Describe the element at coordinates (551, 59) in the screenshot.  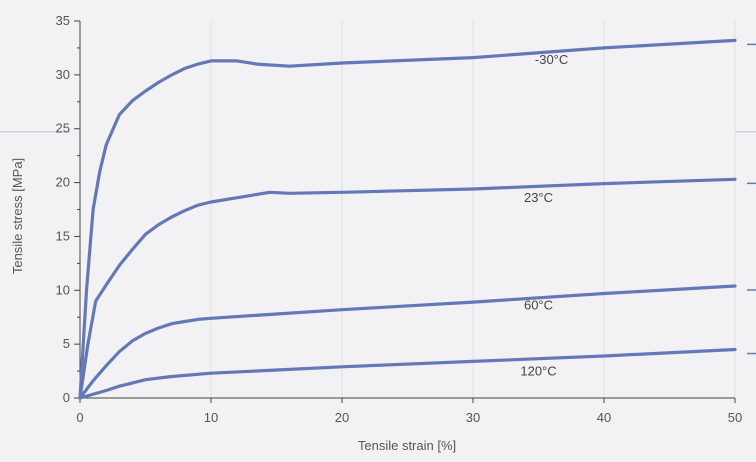
I see `series-label: -30°C` at that location.